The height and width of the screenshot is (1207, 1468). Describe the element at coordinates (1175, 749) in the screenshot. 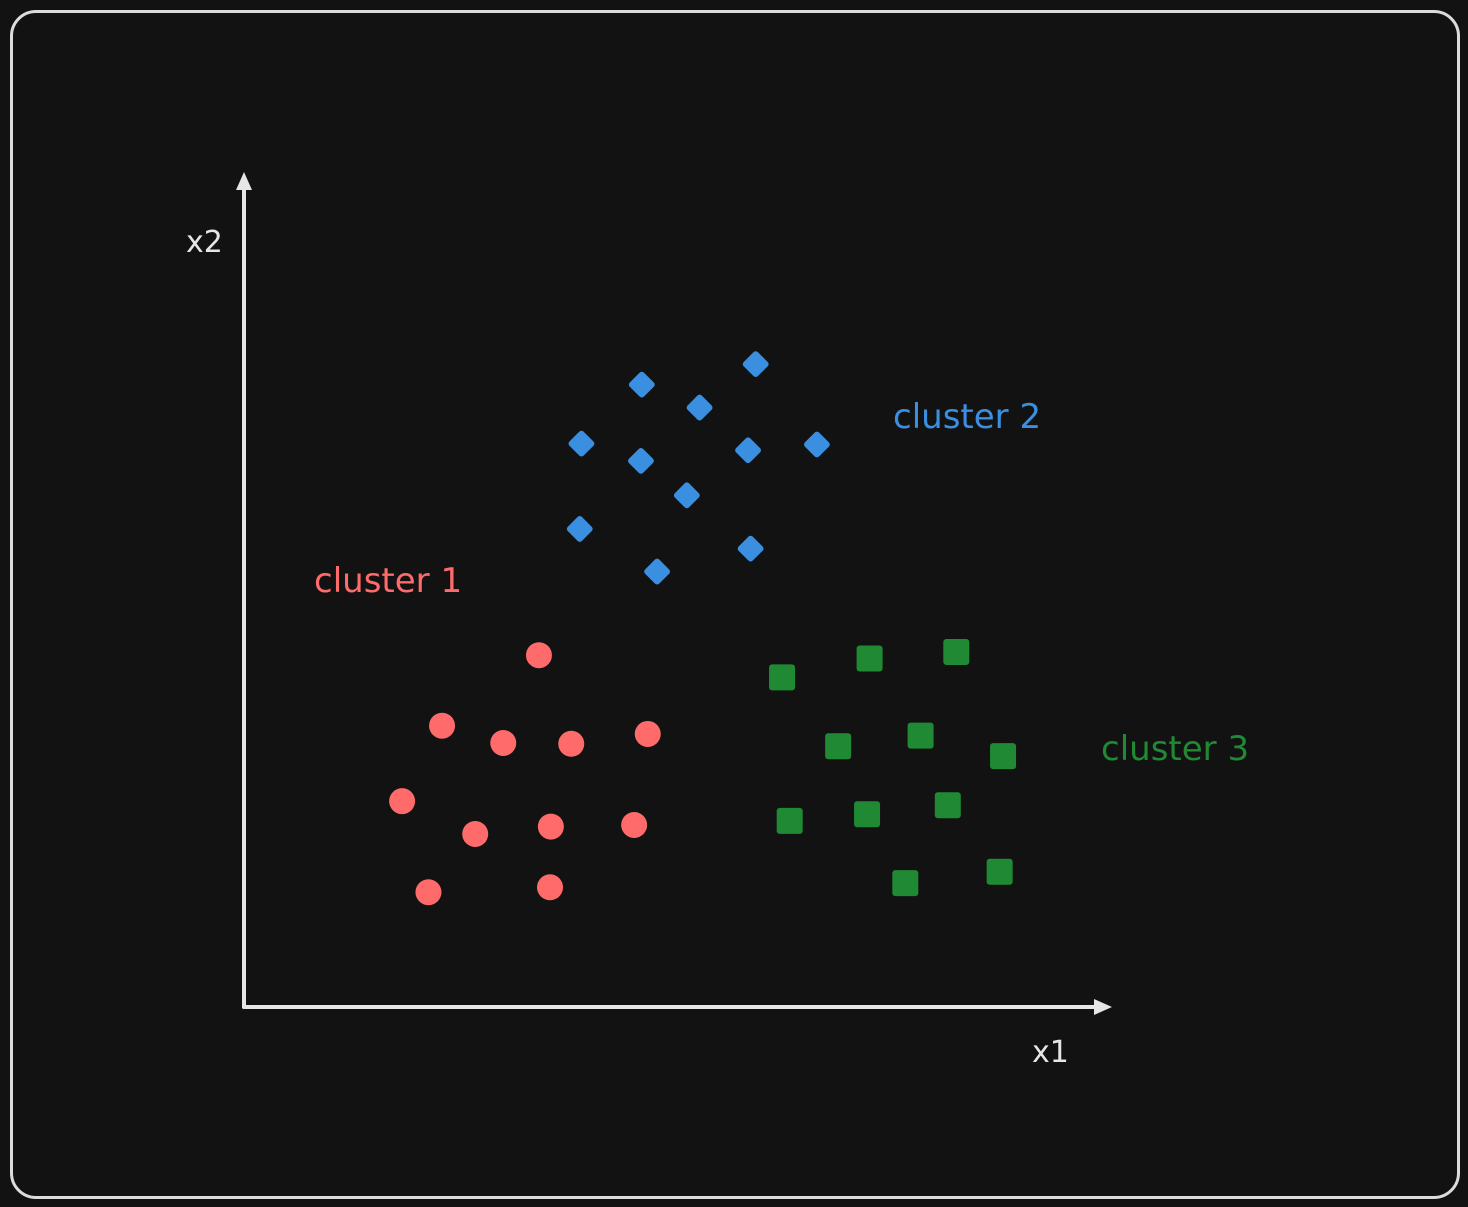

I see `series-label-cluster-3: cluster 3` at that location.